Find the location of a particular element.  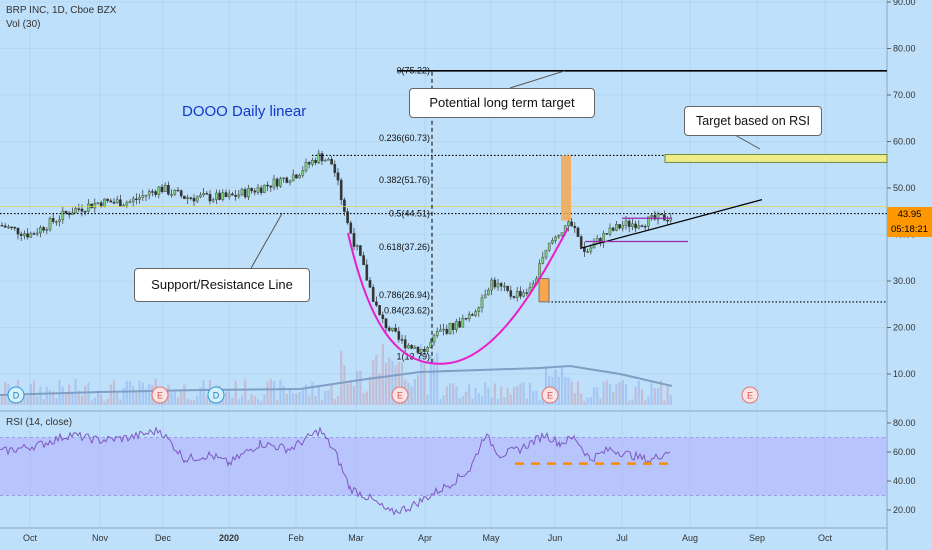

y-tick-label: 80.00 is located at coordinates (904, 49).